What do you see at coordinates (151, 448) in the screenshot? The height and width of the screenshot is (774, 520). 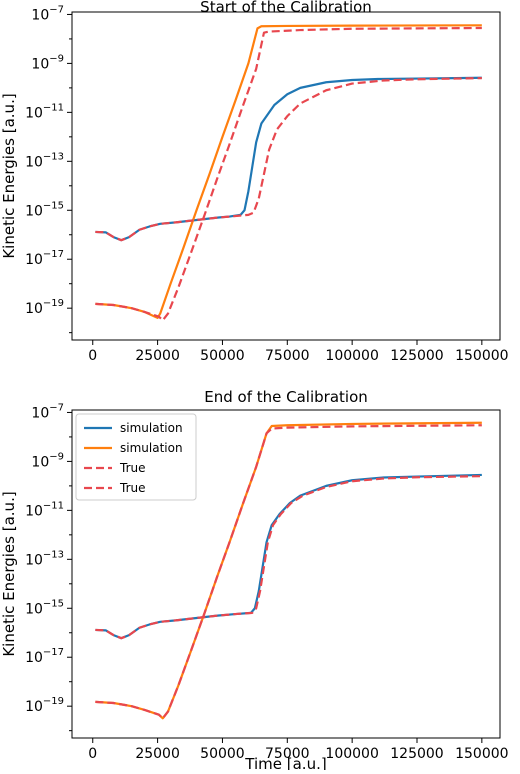 I see `legend-label-1: simulation` at bounding box center [151, 448].